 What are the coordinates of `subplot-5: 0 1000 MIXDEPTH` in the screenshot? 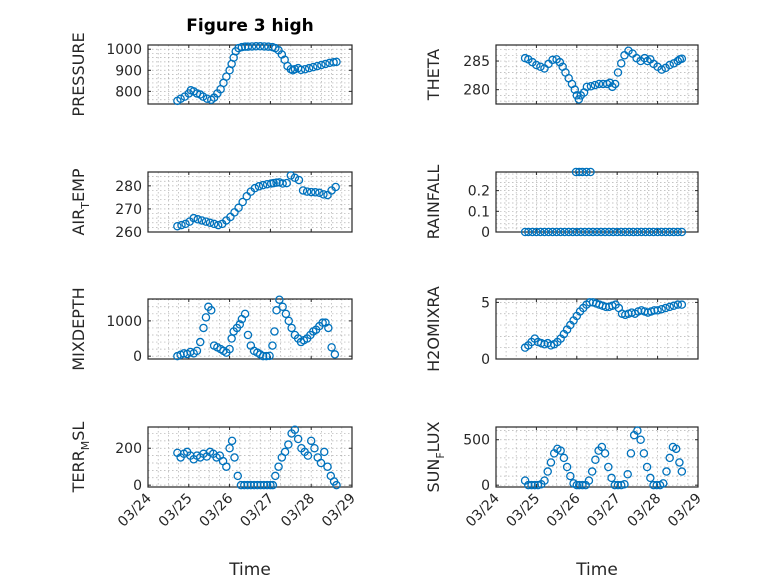 It's located at (211, 329).